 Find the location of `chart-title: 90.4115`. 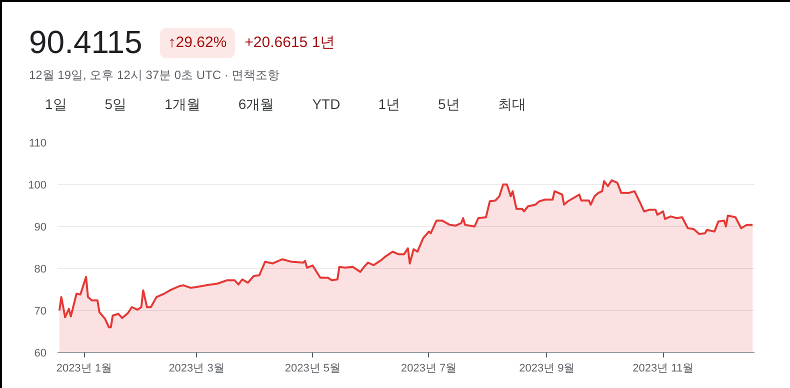

chart-title: 90.4115 is located at coordinates (85, 42).